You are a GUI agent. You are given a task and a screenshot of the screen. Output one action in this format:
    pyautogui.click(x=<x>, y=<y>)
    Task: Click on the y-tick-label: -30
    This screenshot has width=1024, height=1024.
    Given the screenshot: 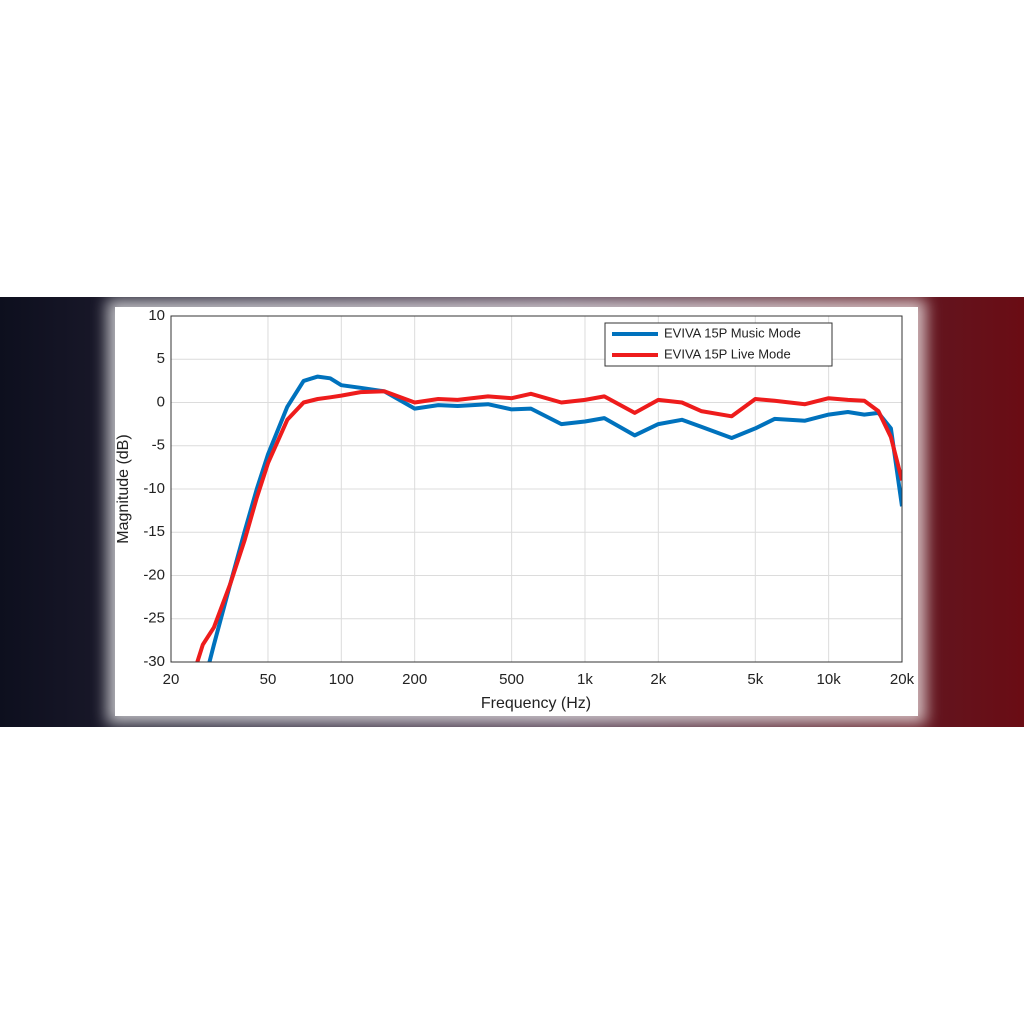 What is the action you would take?
    pyautogui.click(x=154, y=661)
    